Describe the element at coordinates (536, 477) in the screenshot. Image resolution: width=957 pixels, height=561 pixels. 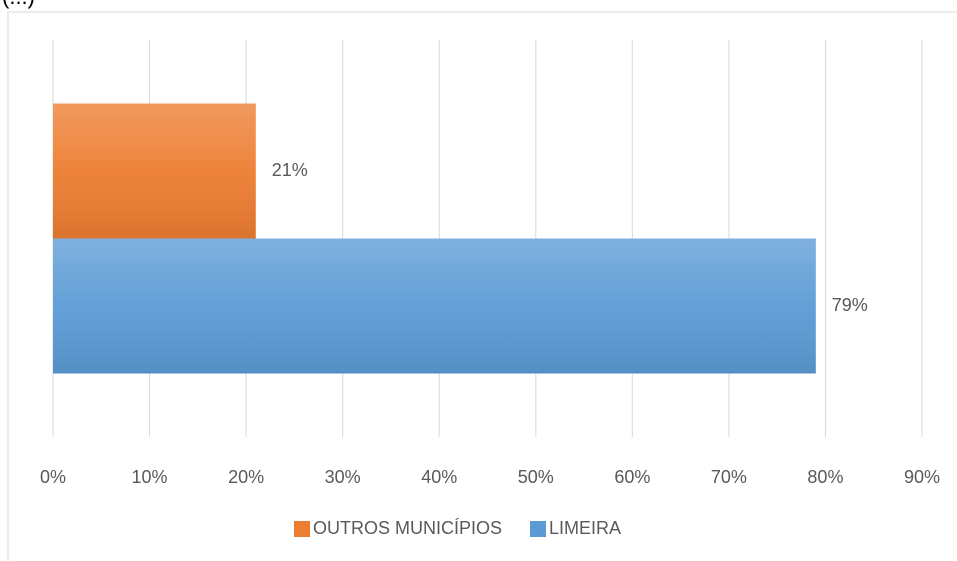
I see `x-tick-label: 50%` at that location.